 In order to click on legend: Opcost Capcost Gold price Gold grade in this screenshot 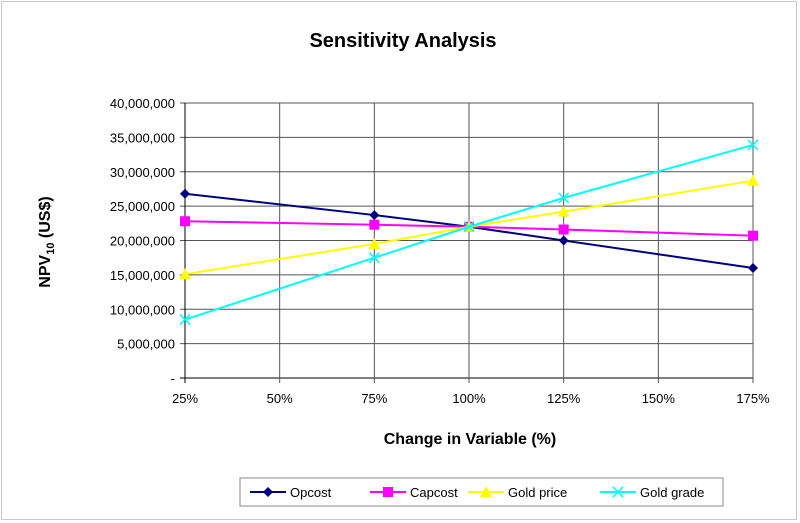, I will do `click(477, 492)`.